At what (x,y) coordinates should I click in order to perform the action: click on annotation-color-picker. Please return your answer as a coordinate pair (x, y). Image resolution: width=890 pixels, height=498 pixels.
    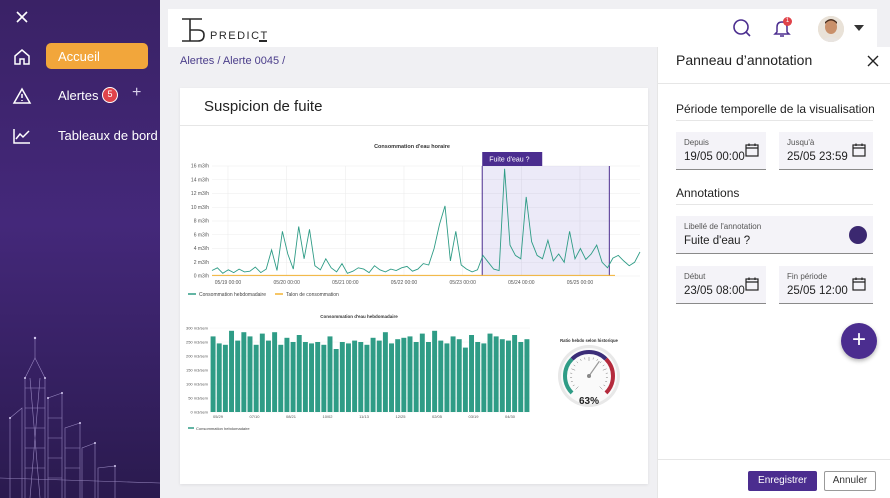
    Looking at the image, I should click on (858, 235).